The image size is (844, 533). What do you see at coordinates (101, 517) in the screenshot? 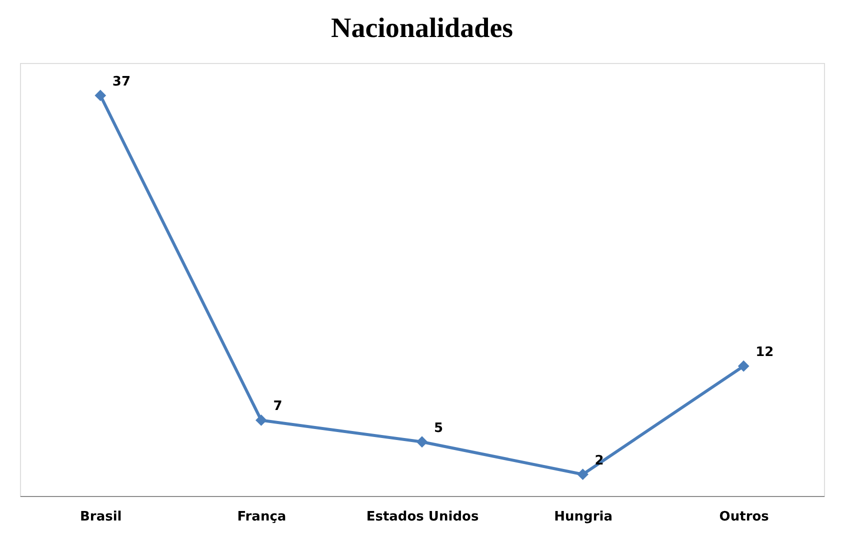
I see `x-tick-label: Brasil` at bounding box center [101, 517].